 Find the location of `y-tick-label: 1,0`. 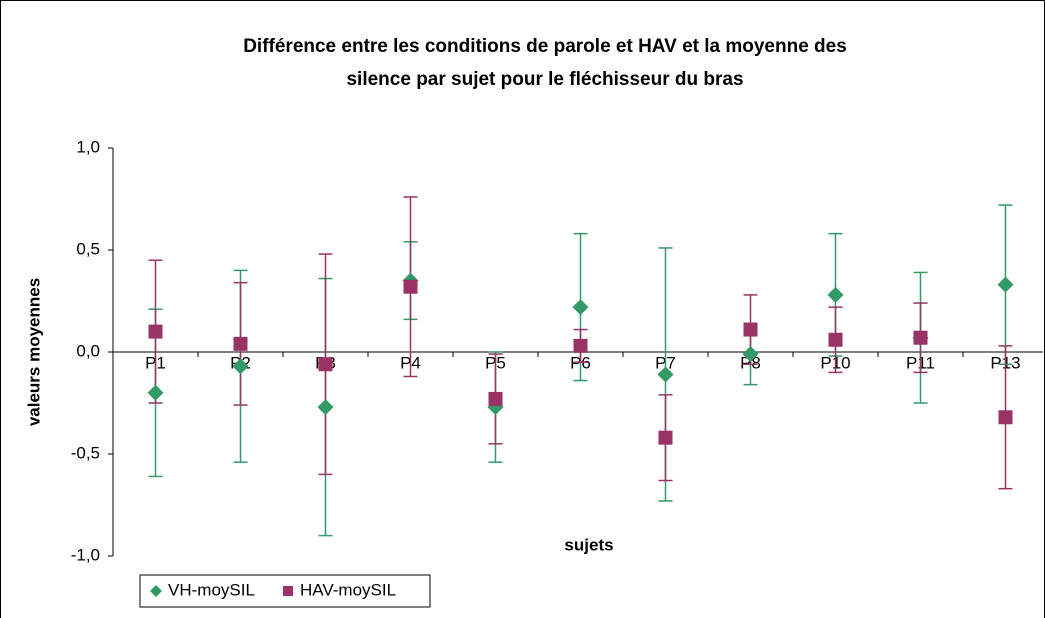

y-tick-label: 1,0 is located at coordinates (88, 146).